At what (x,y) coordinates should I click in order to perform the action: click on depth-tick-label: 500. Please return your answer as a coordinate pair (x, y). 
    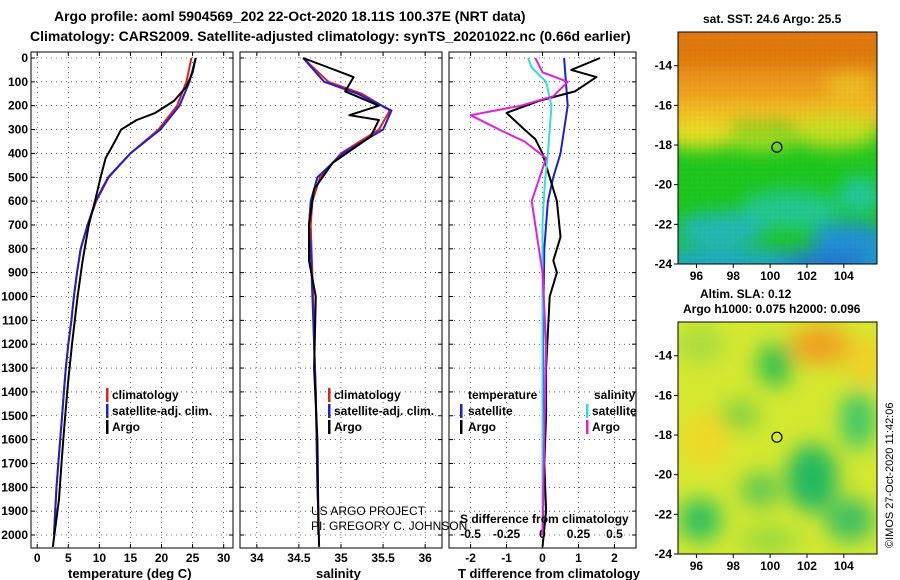
    Looking at the image, I should click on (18, 177).